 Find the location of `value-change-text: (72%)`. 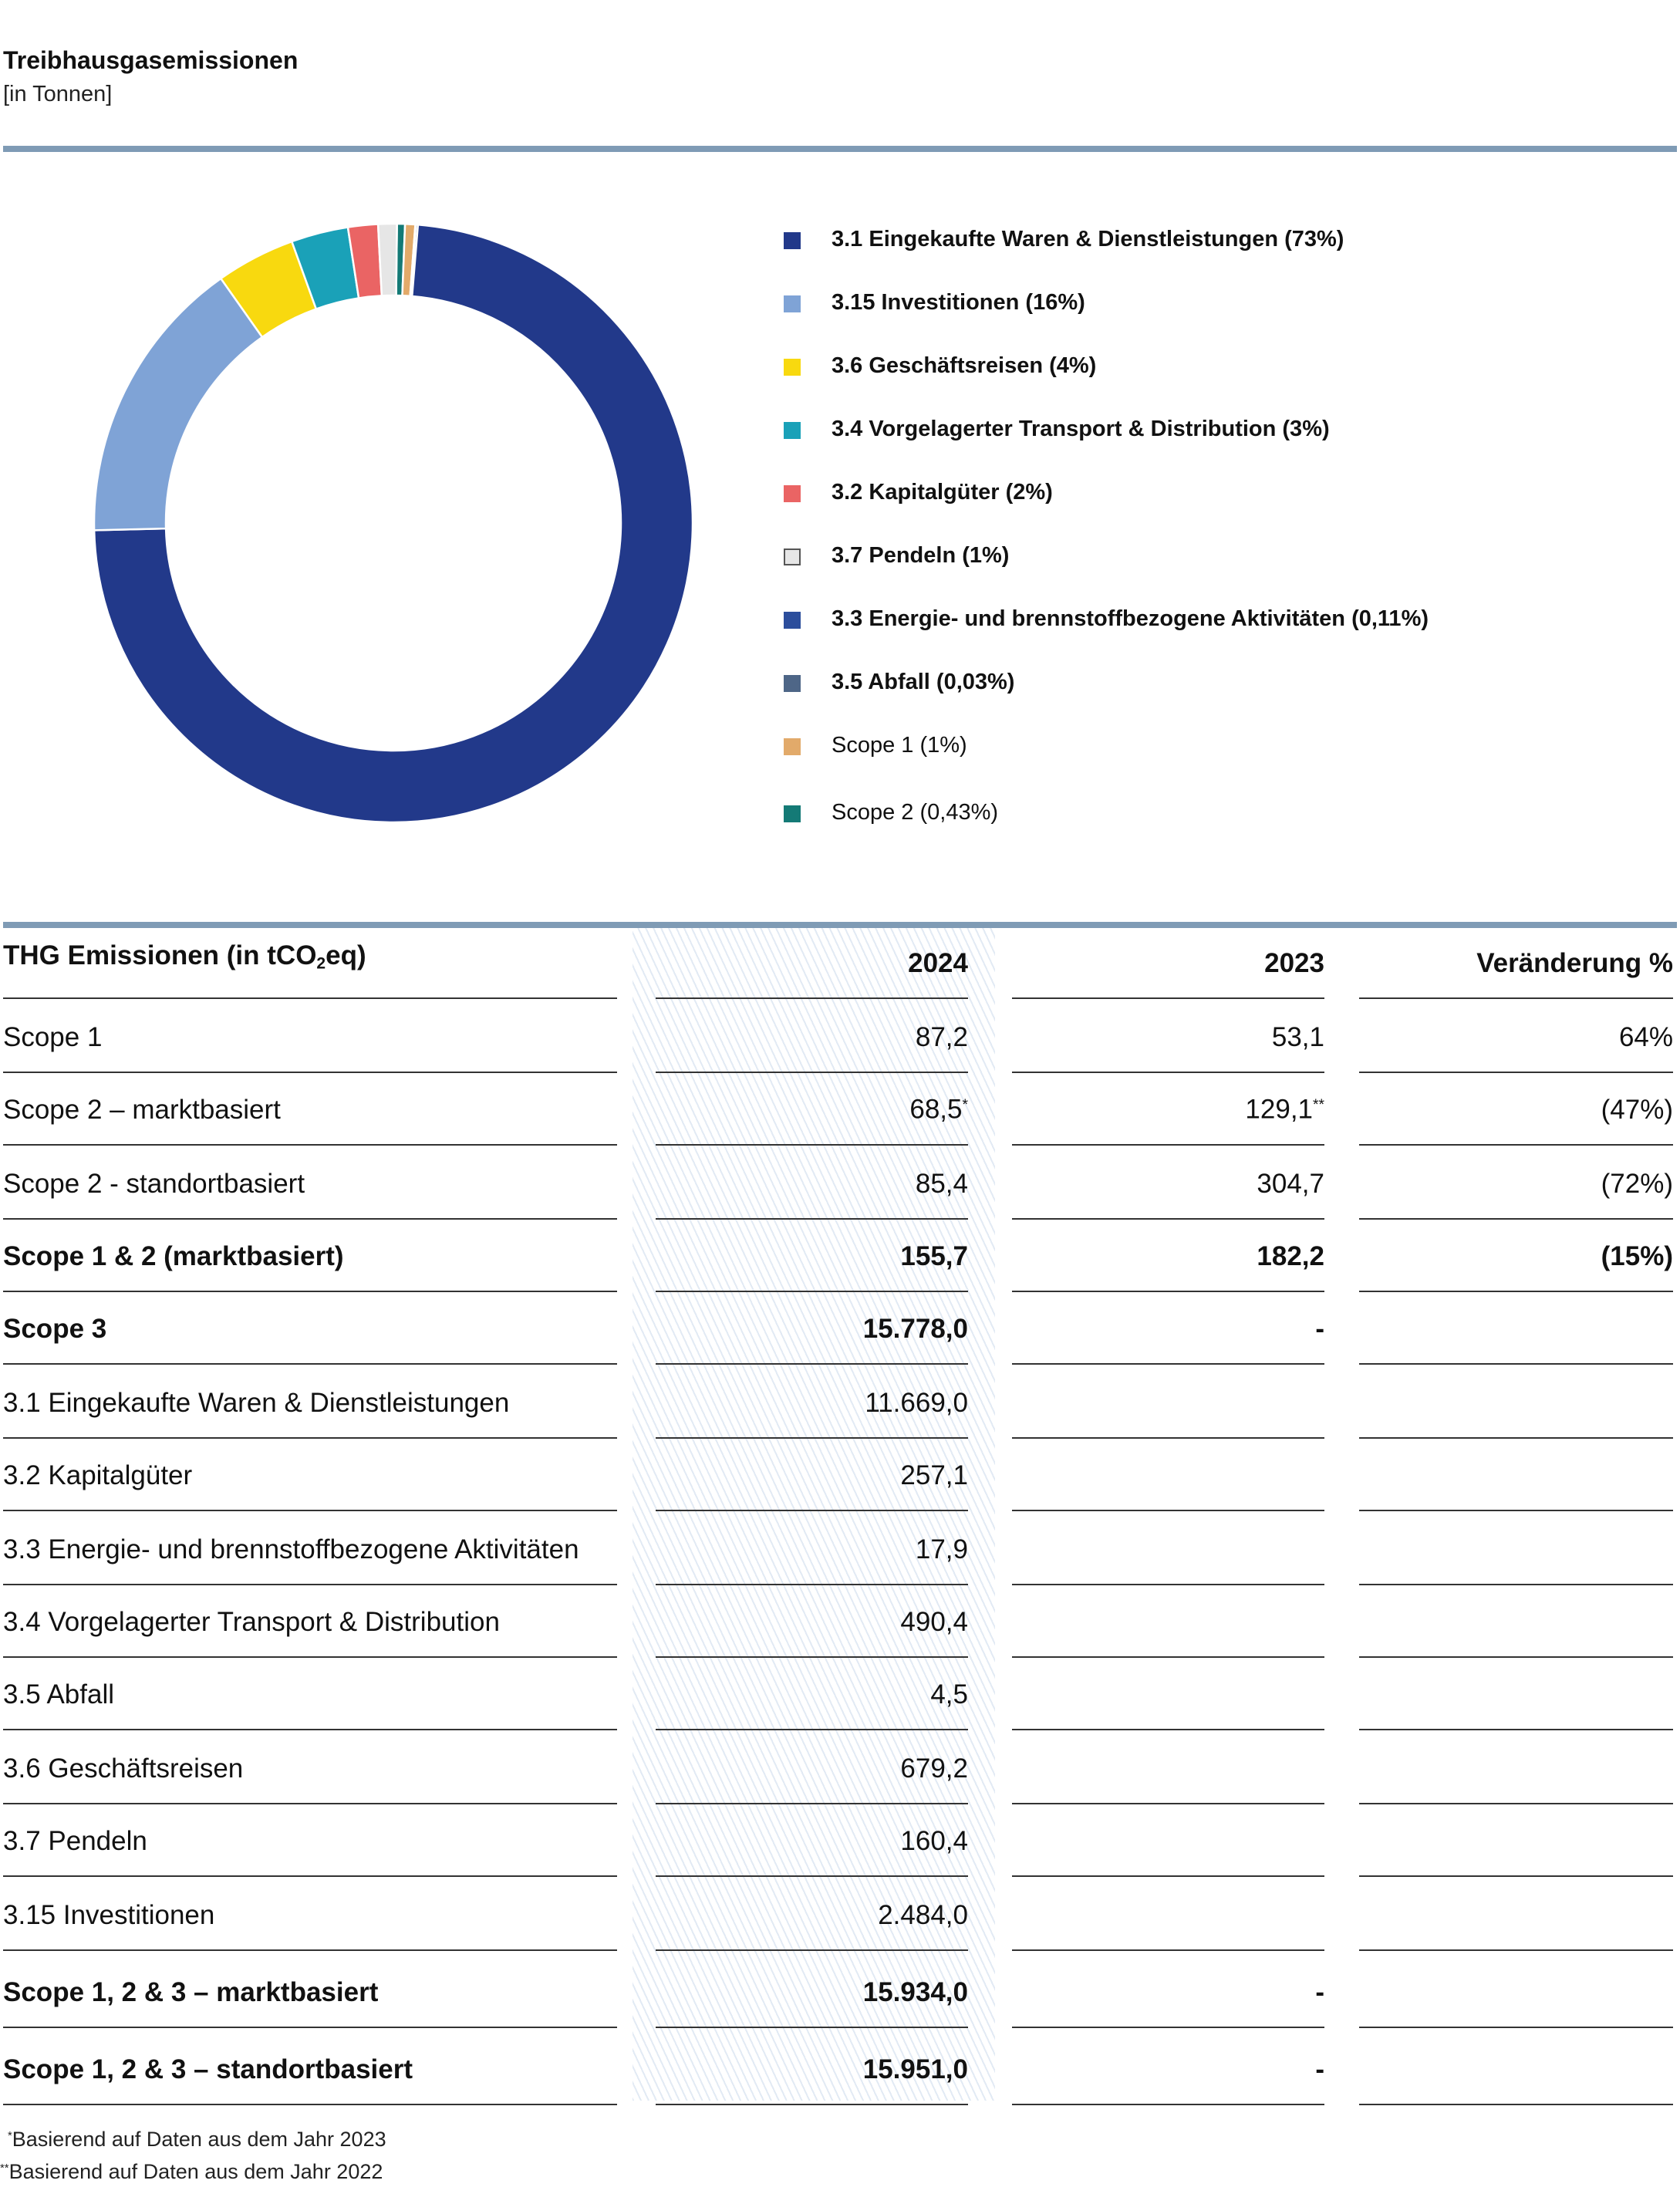

value-change-text: (72%) is located at coordinates (1637, 1184).